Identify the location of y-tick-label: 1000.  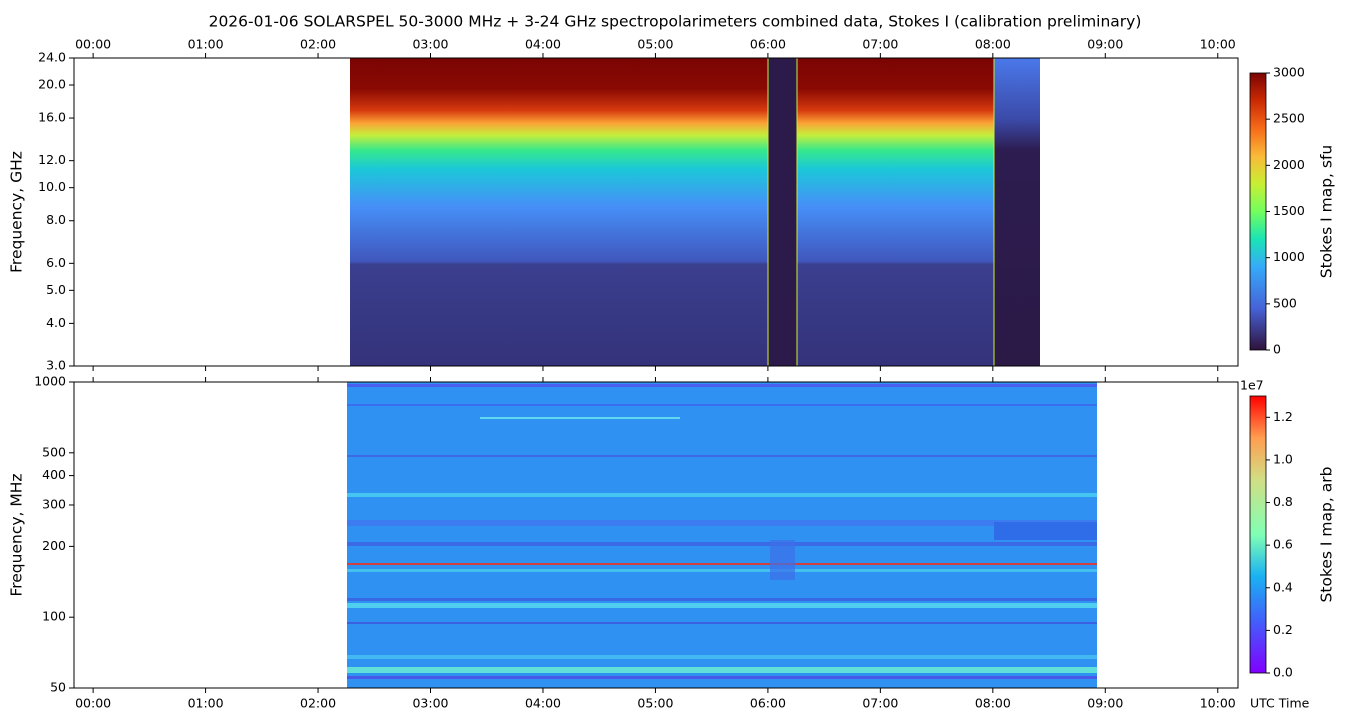
(50, 381).